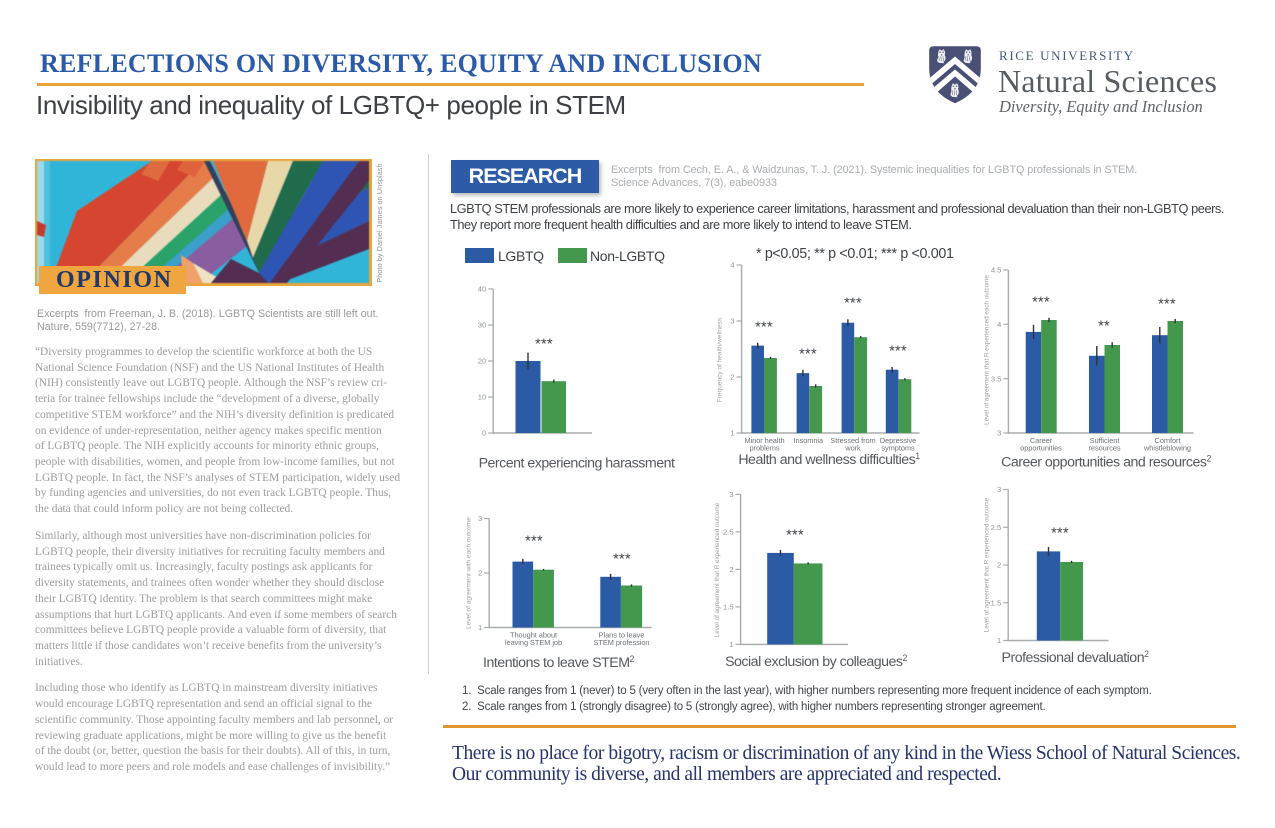 The height and width of the screenshot is (828, 1275). What do you see at coordinates (559, 662) in the screenshot?
I see `svg-text: Intentions to leave STEM2` at bounding box center [559, 662].